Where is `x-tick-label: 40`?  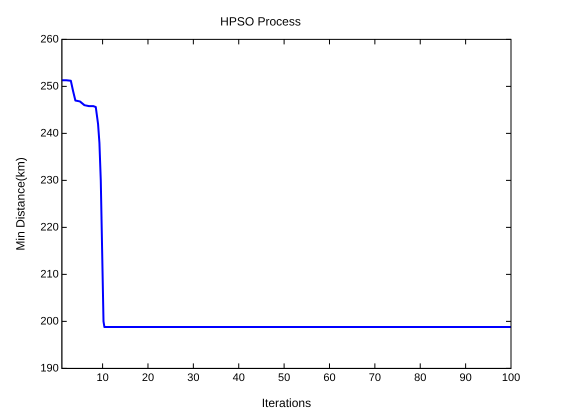
x-tick-label: 40 is located at coordinates (238, 378).